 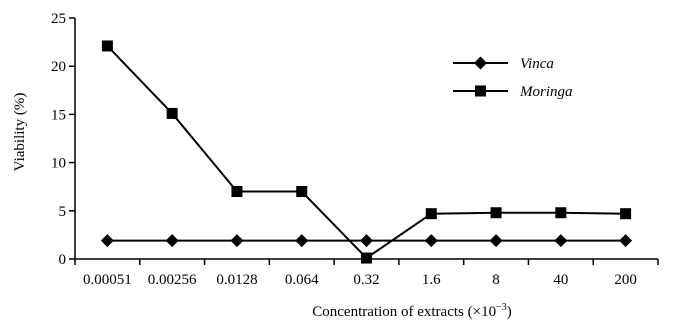 What do you see at coordinates (513, 78) in the screenshot?
I see `legend: Vinca Moringa` at bounding box center [513, 78].